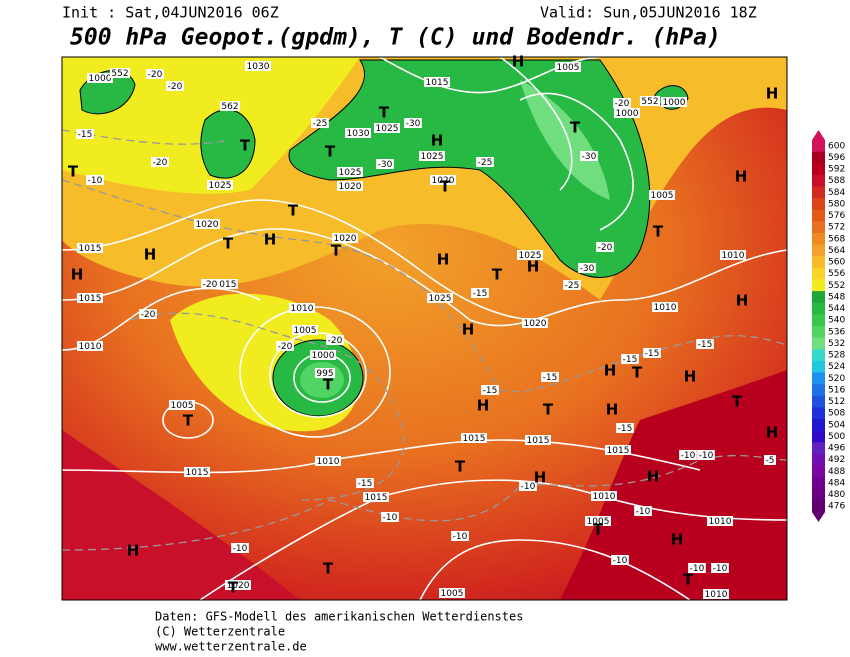 This screenshot has height=657, width=850. I want to click on legend-label: 540, so click(836, 321).